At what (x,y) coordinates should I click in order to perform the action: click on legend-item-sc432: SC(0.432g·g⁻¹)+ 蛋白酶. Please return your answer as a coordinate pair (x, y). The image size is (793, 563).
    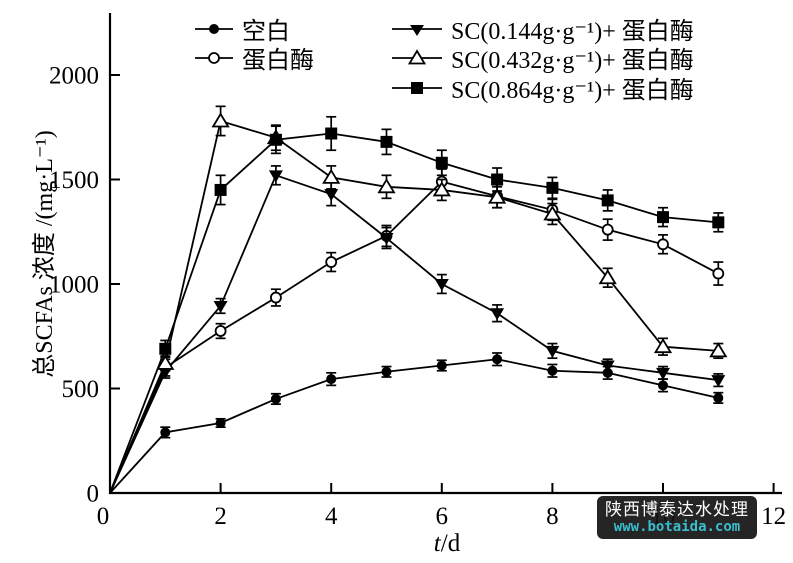
    Looking at the image, I should click on (543, 58).